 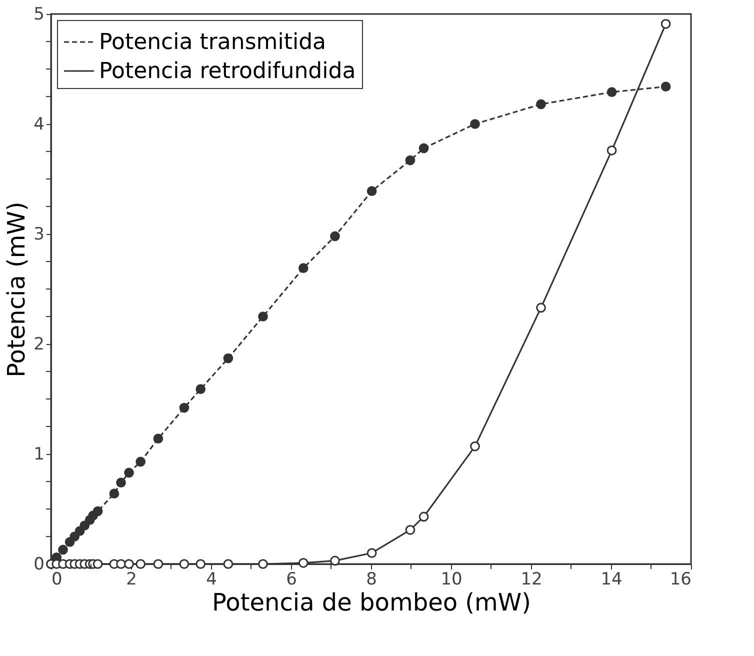 What do you see at coordinates (131, 580) in the screenshot?
I see `x-tick-label: 2` at bounding box center [131, 580].